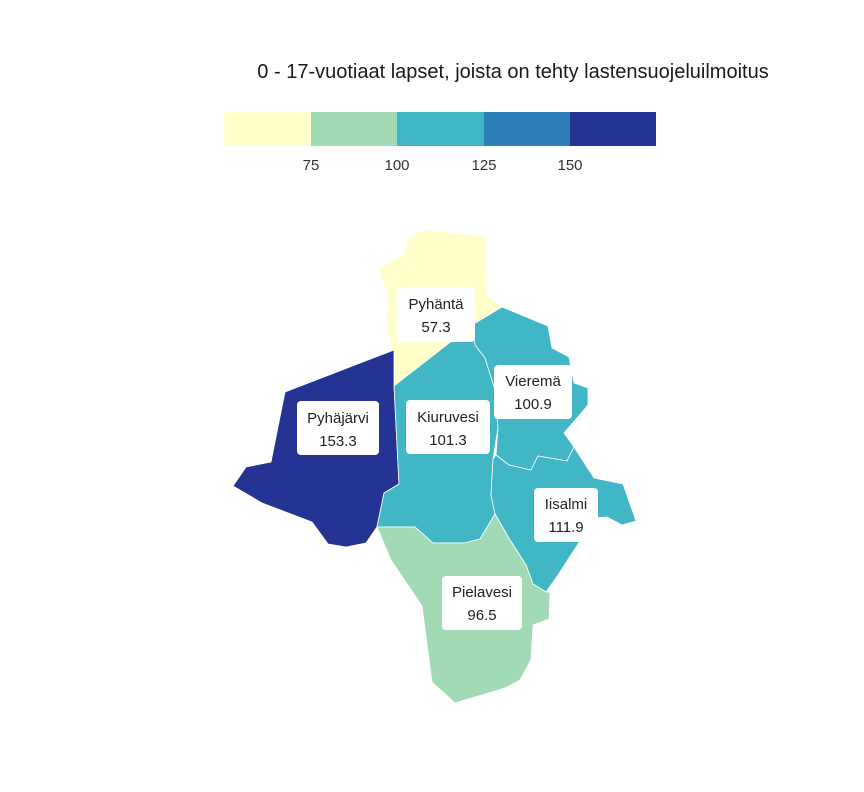 The width and height of the screenshot is (864, 792). What do you see at coordinates (338, 418) in the screenshot?
I see `label-pyhajarvi-name: Pyhäjärvi` at bounding box center [338, 418].